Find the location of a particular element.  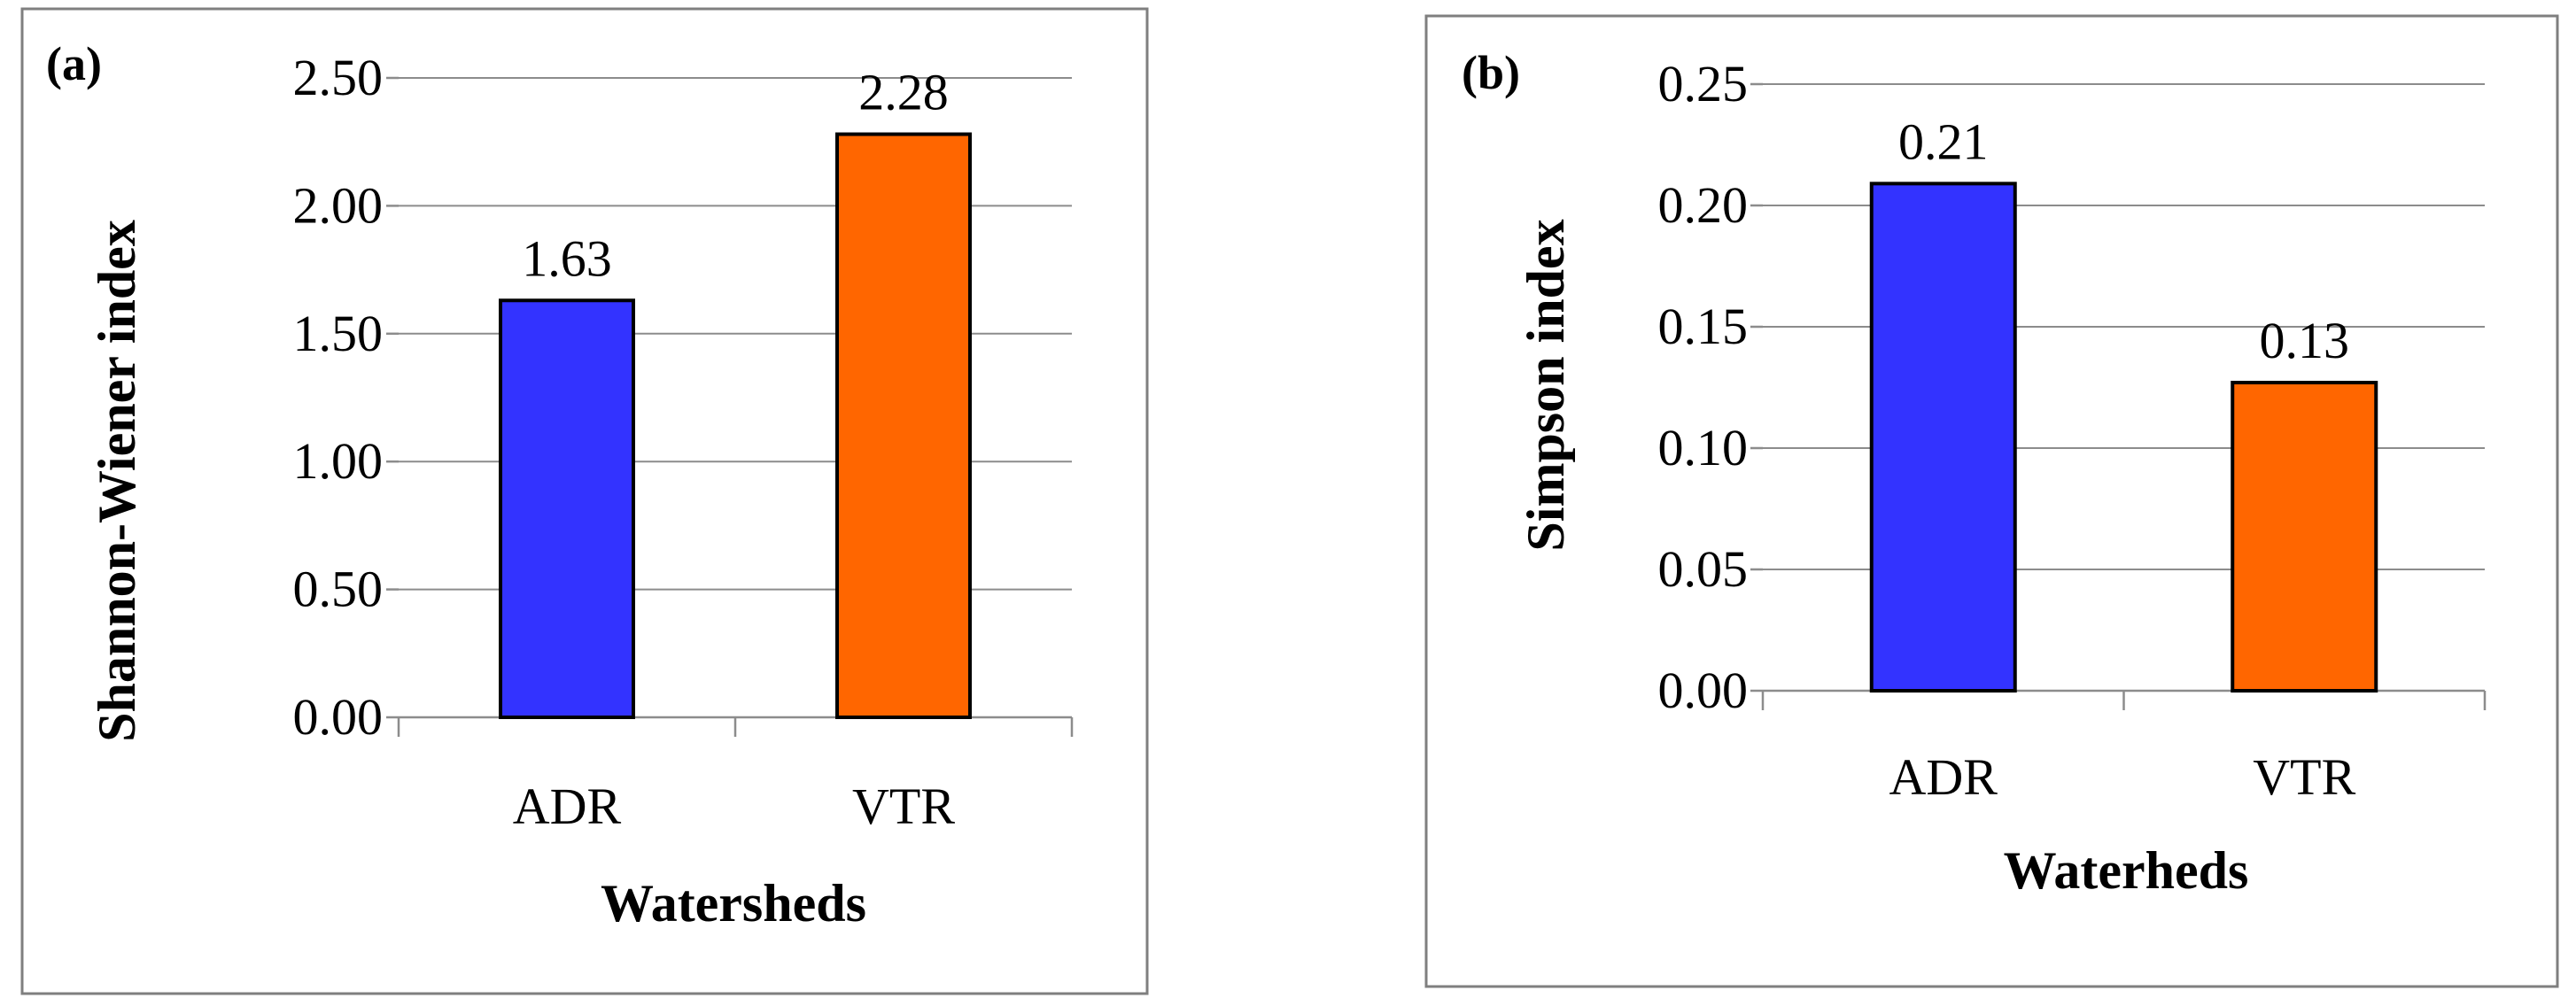

panel-b-y-tick-label: 0.20 is located at coordinates (1703, 205).